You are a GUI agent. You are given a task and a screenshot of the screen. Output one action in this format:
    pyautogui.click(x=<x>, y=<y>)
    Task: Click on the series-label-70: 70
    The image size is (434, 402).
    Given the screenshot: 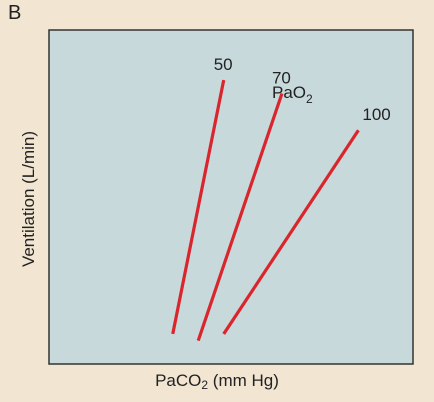 What is the action you would take?
    pyautogui.click(x=281, y=77)
    